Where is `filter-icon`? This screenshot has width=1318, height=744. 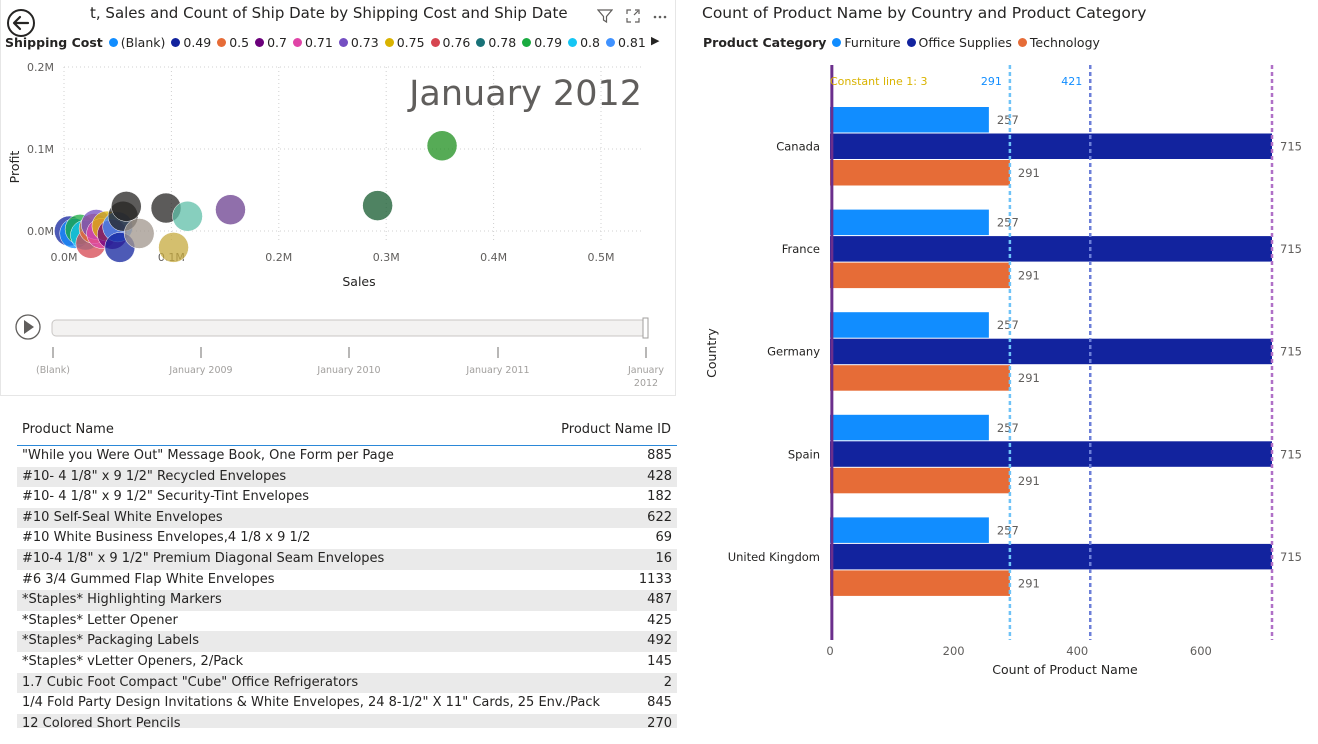
filter-icon is located at coordinates (605, 16).